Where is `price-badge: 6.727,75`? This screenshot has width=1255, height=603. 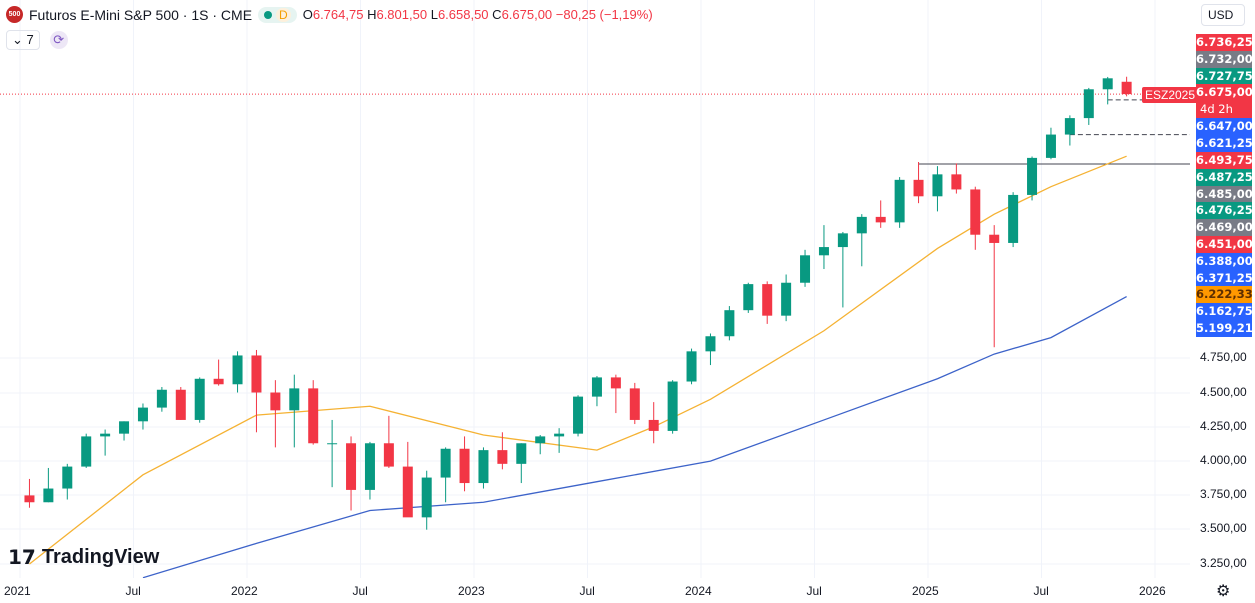 price-badge: 6.727,75 is located at coordinates (1224, 76).